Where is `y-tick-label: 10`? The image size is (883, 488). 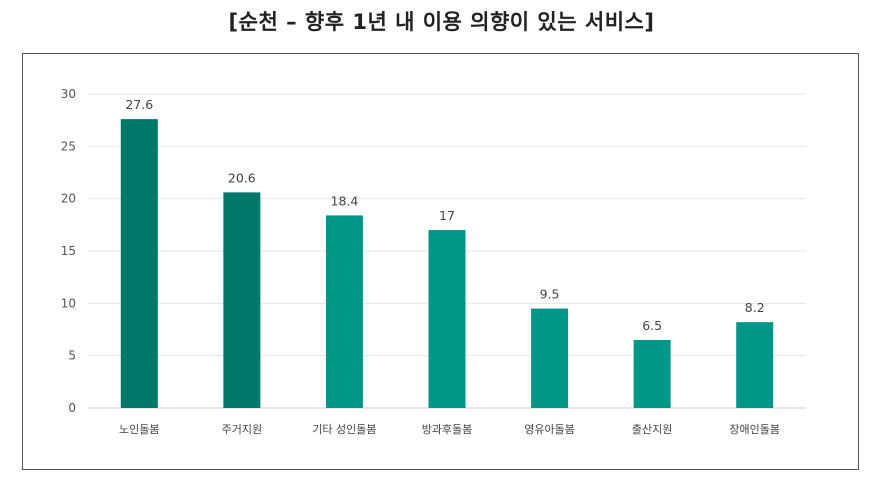
y-tick-label: 10 is located at coordinates (68, 303).